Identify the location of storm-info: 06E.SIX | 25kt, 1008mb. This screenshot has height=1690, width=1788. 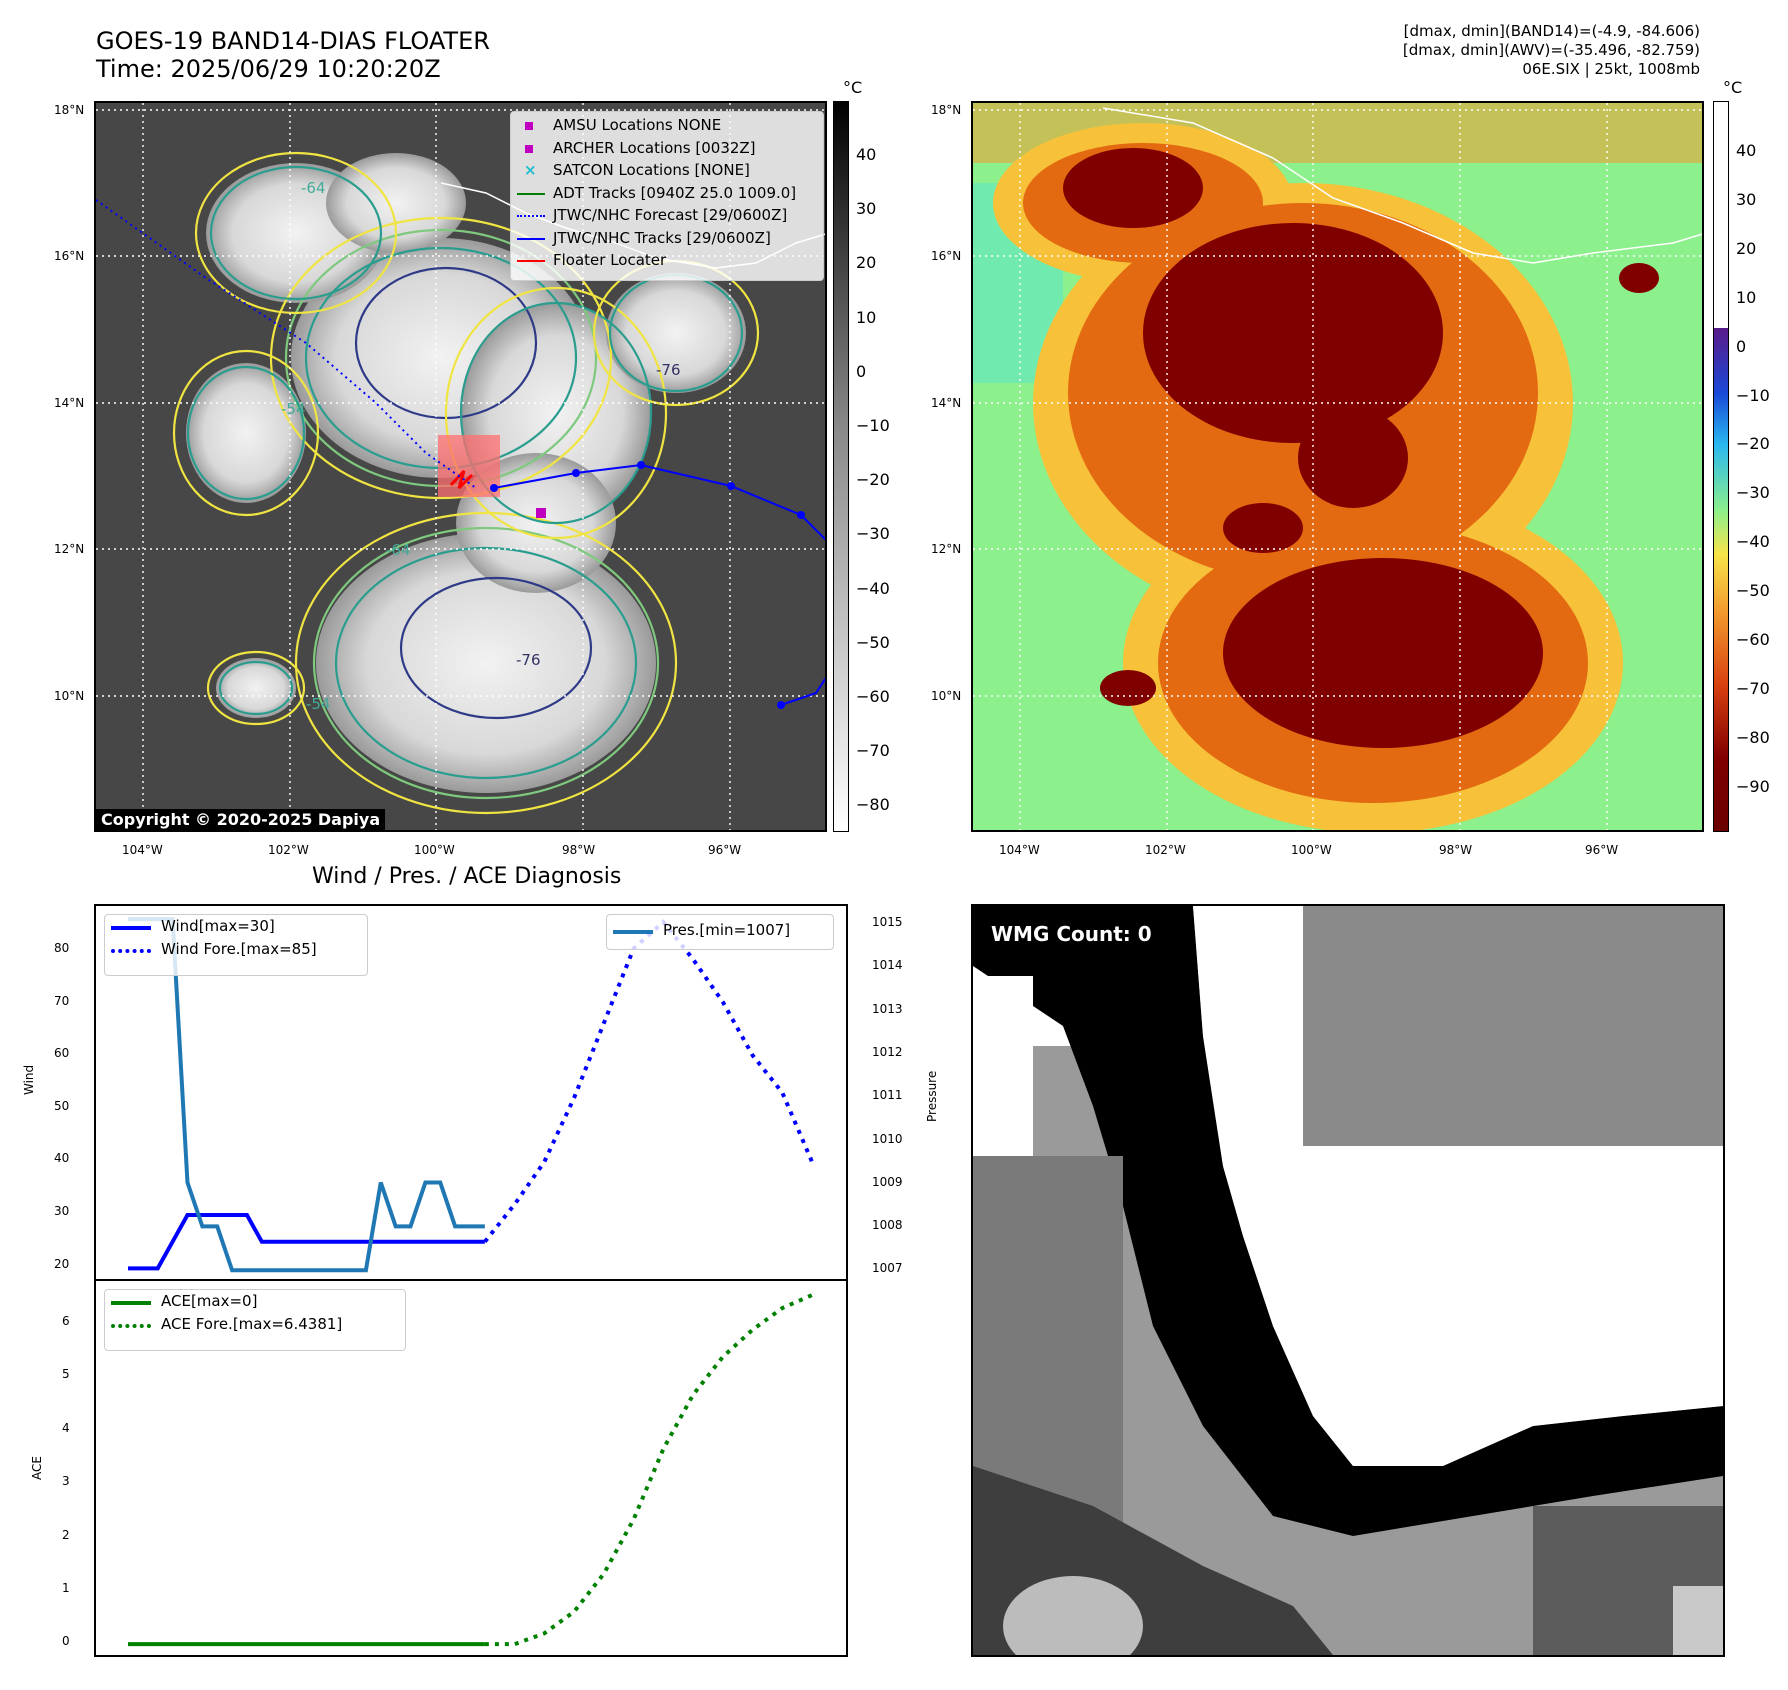
(1611, 69).